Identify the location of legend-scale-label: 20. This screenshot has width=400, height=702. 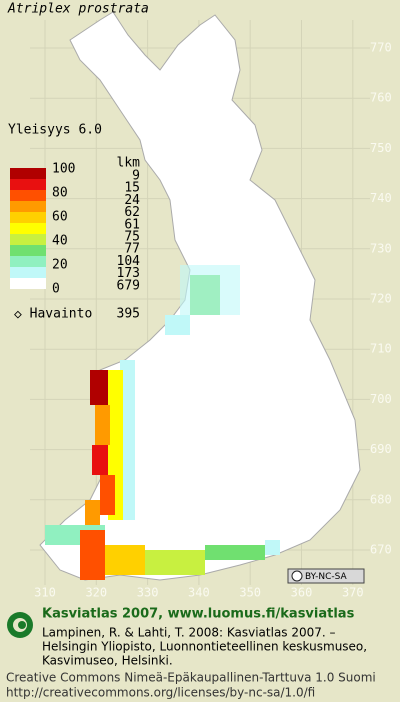
(60, 265).